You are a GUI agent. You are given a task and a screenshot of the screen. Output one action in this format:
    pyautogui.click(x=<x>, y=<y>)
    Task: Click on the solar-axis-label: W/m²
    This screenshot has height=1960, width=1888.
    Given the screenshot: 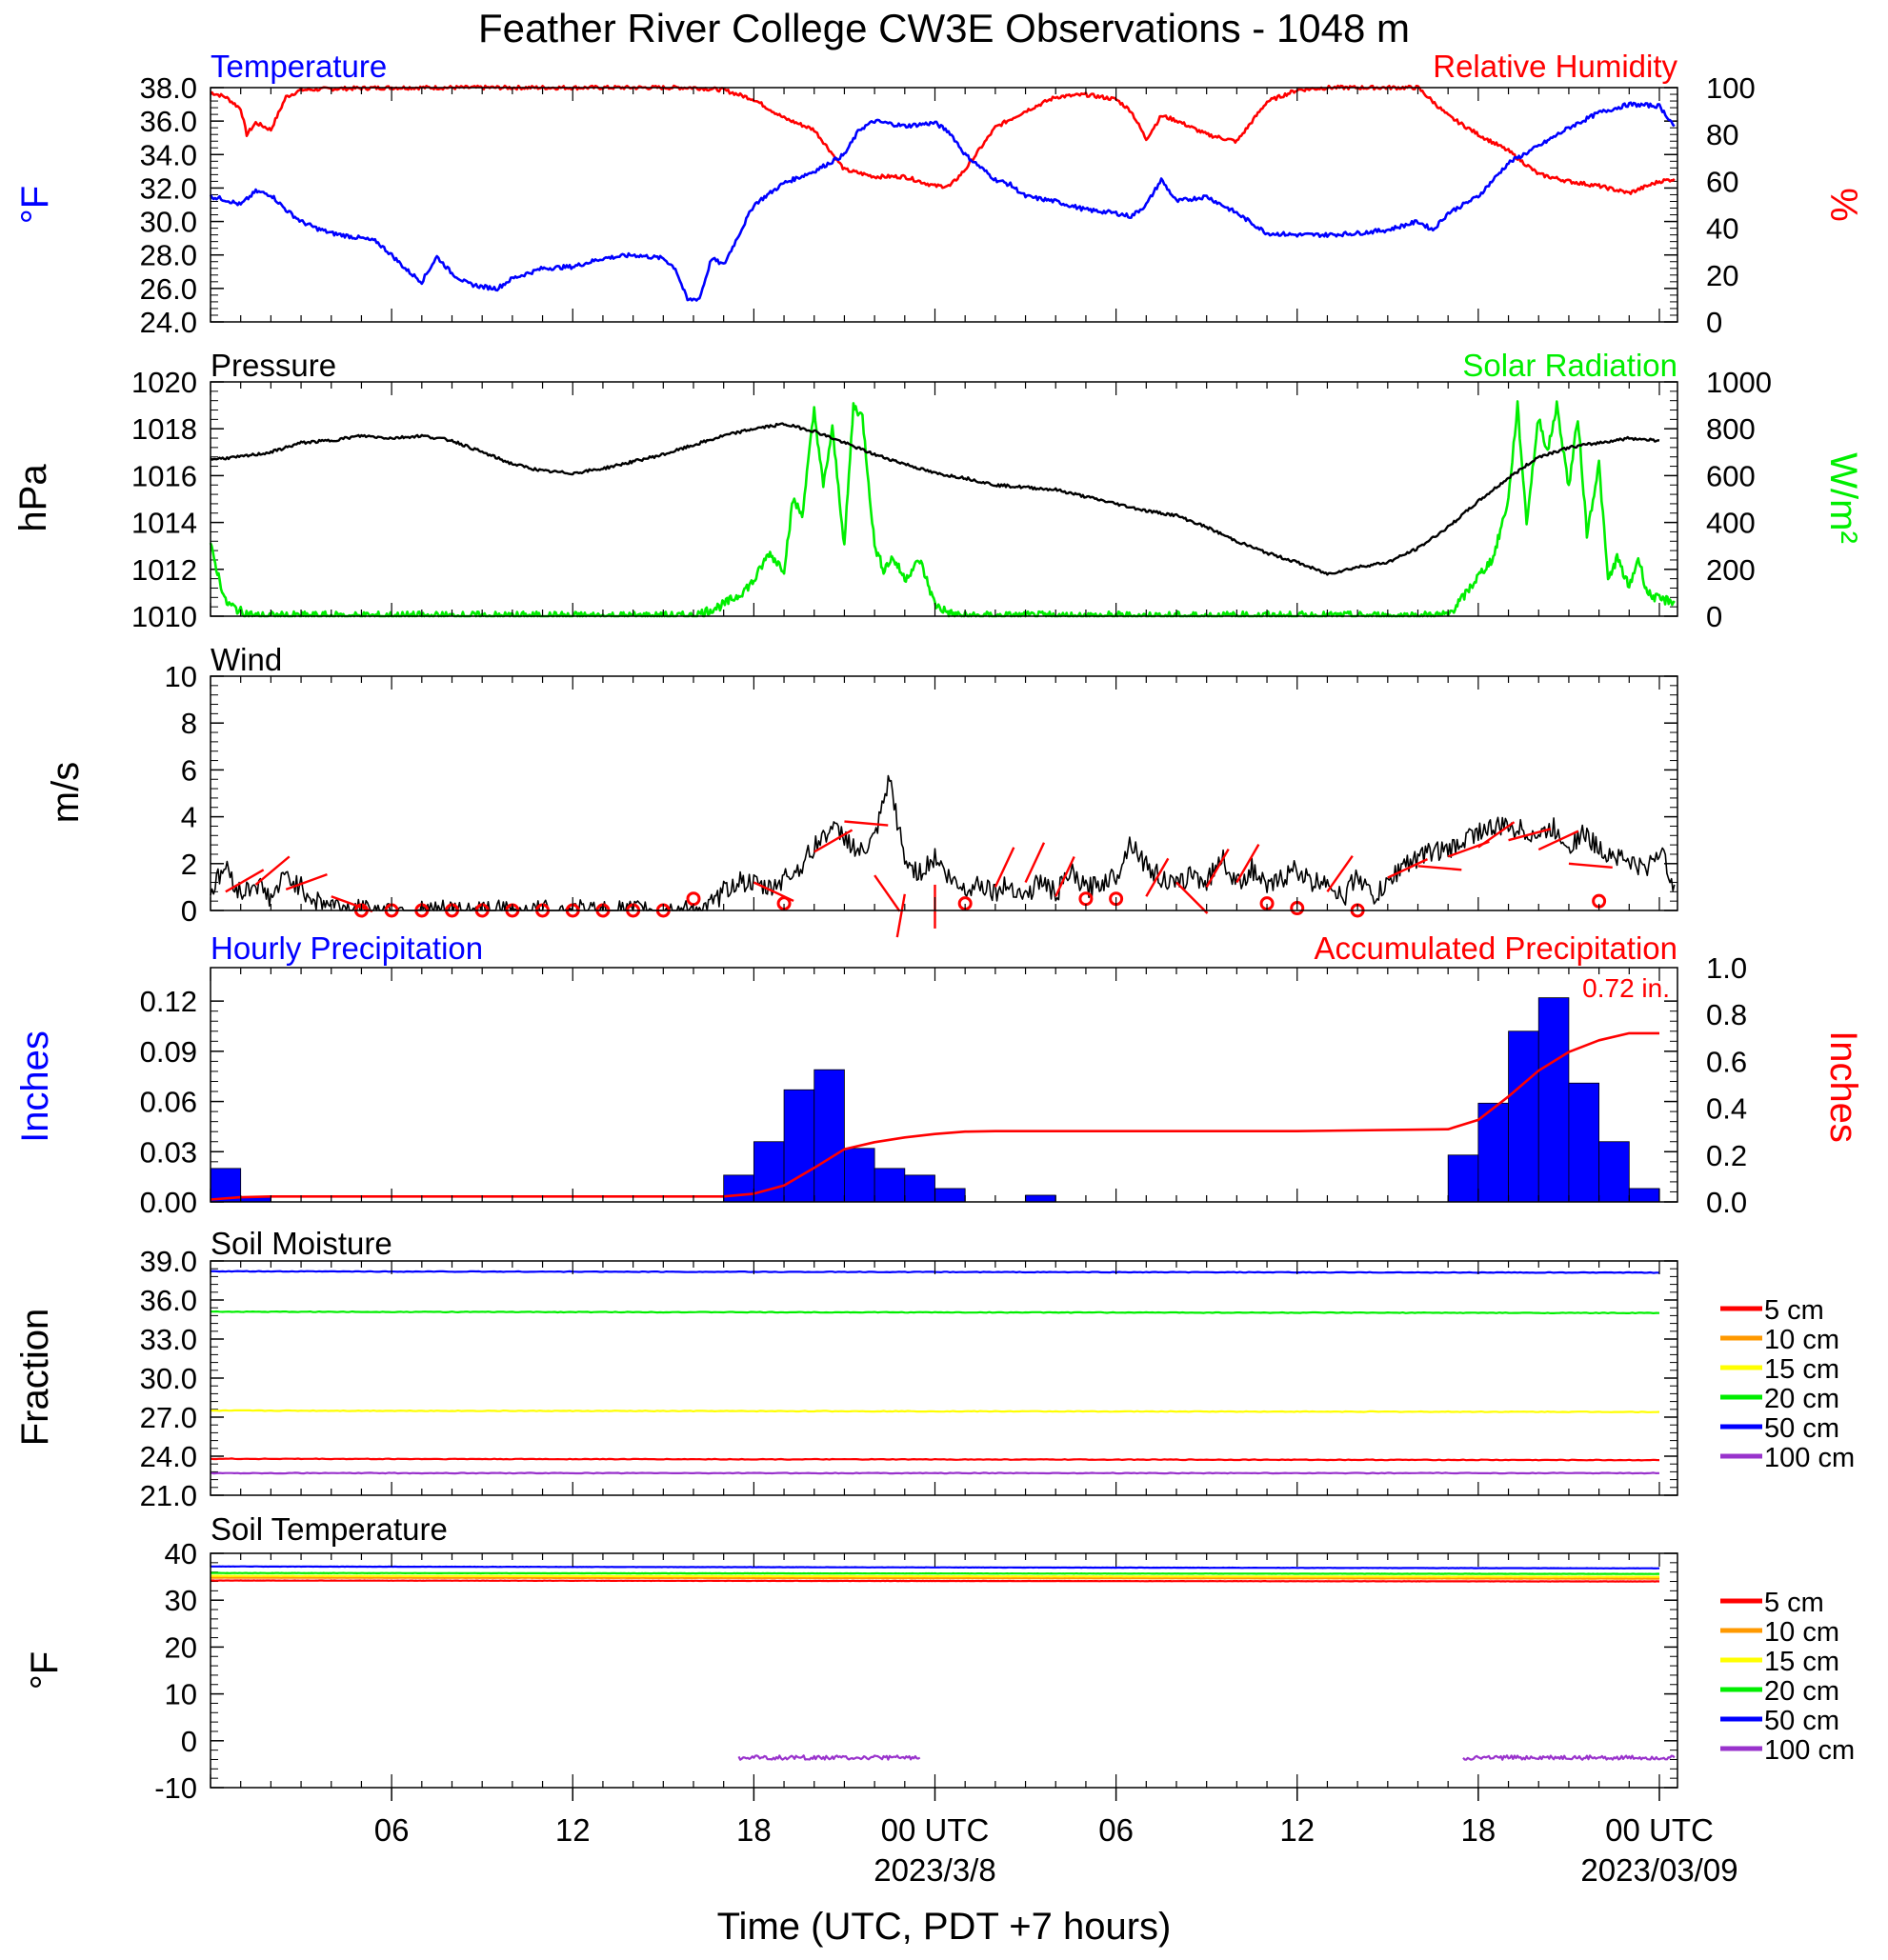 What is the action you would take?
    pyautogui.click(x=1843, y=498)
    